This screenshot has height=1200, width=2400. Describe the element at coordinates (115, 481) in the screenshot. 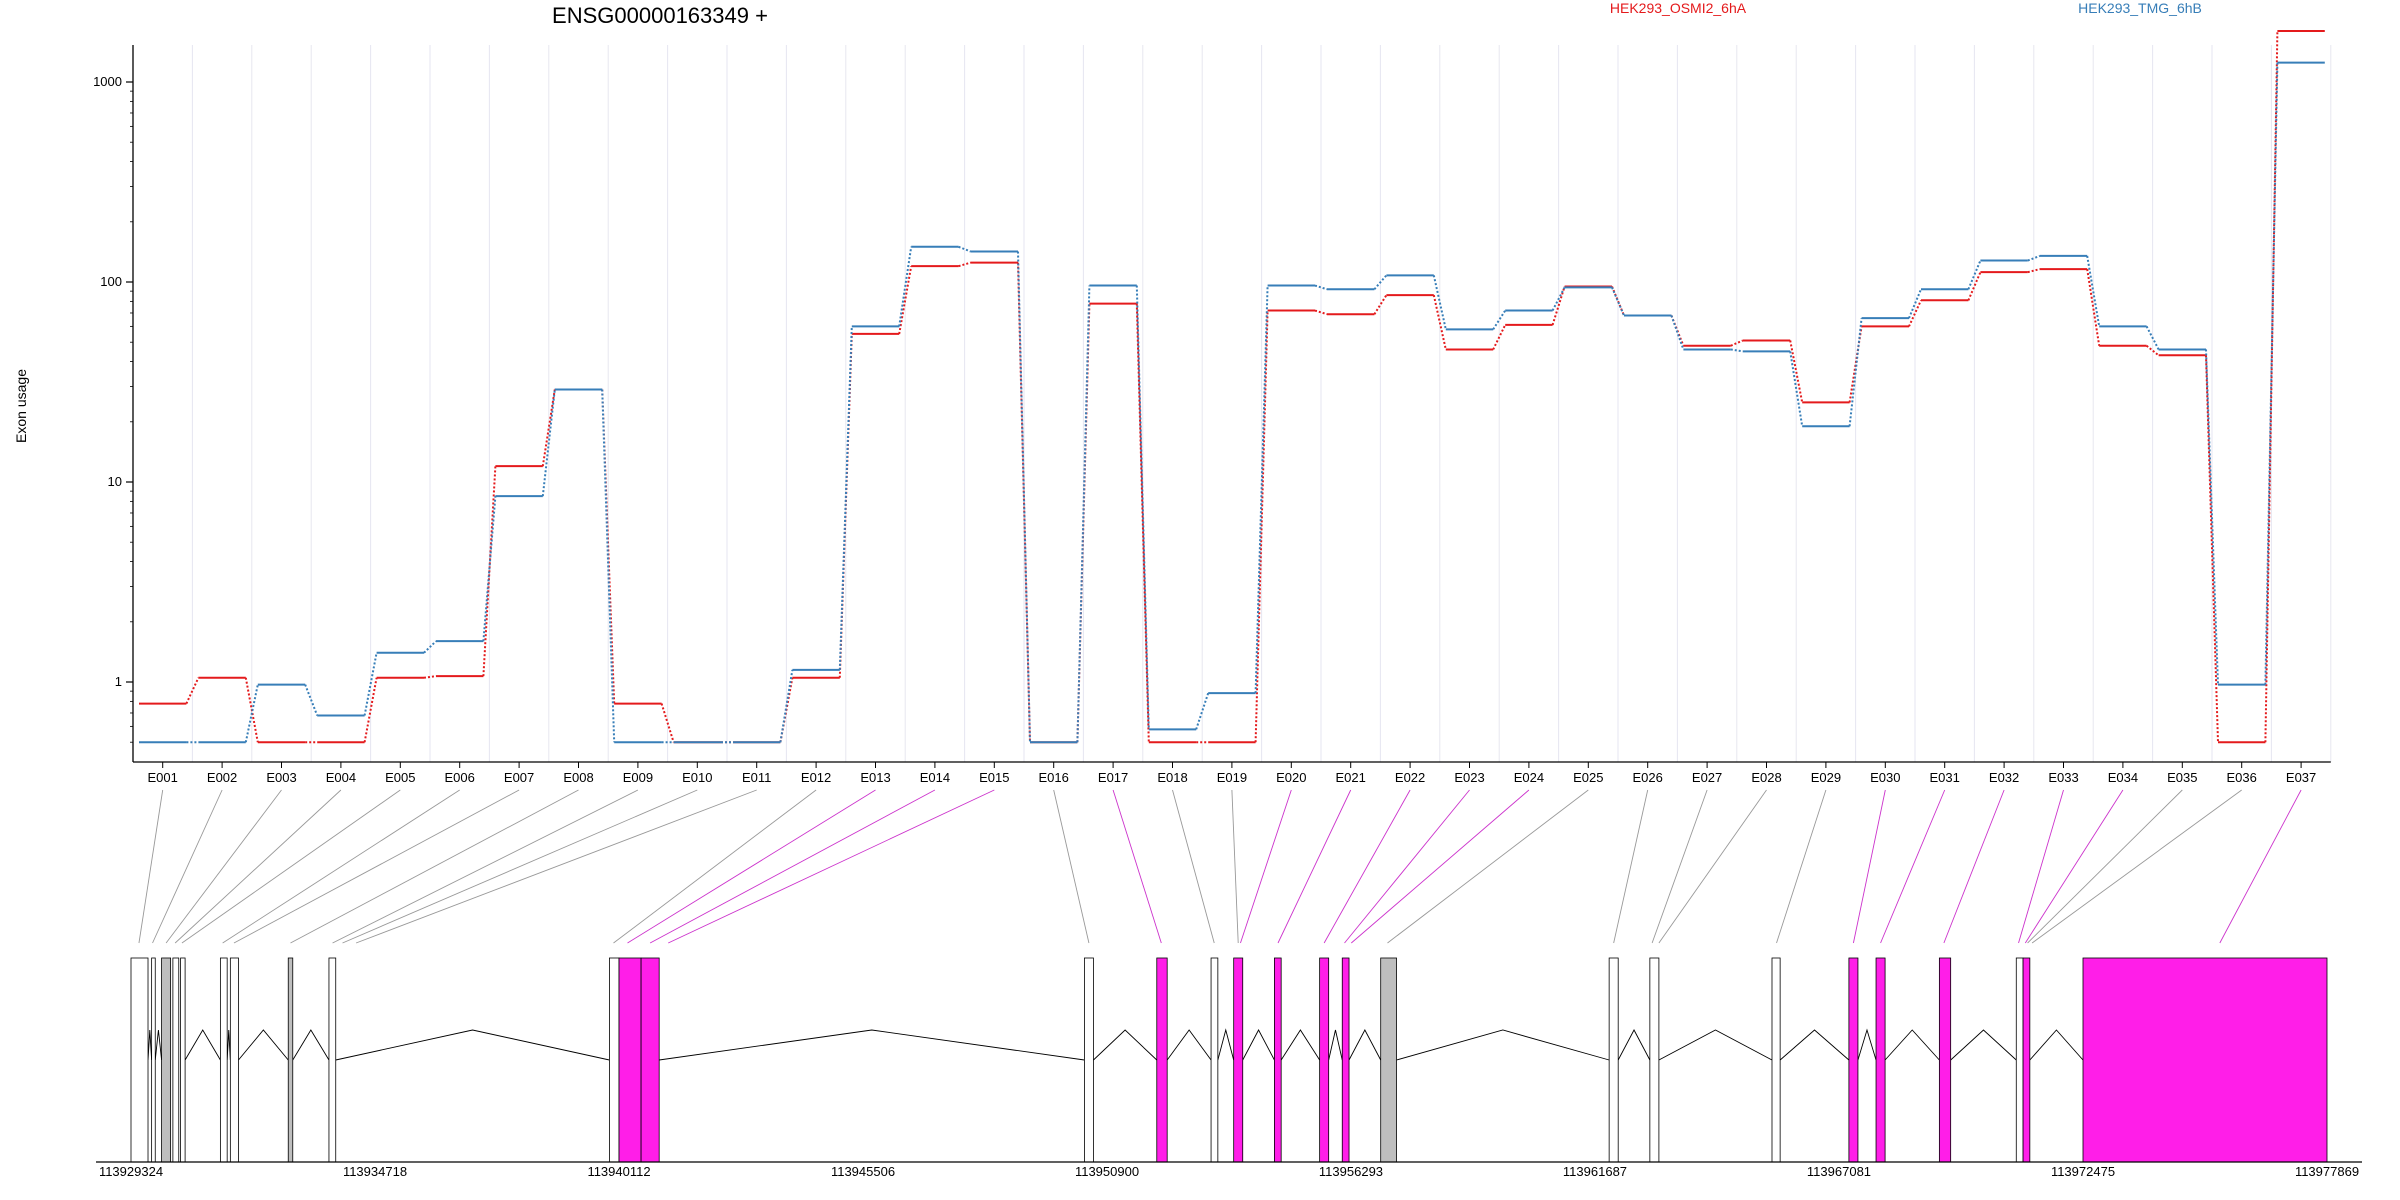

I see `y-tick-label: 10` at that location.